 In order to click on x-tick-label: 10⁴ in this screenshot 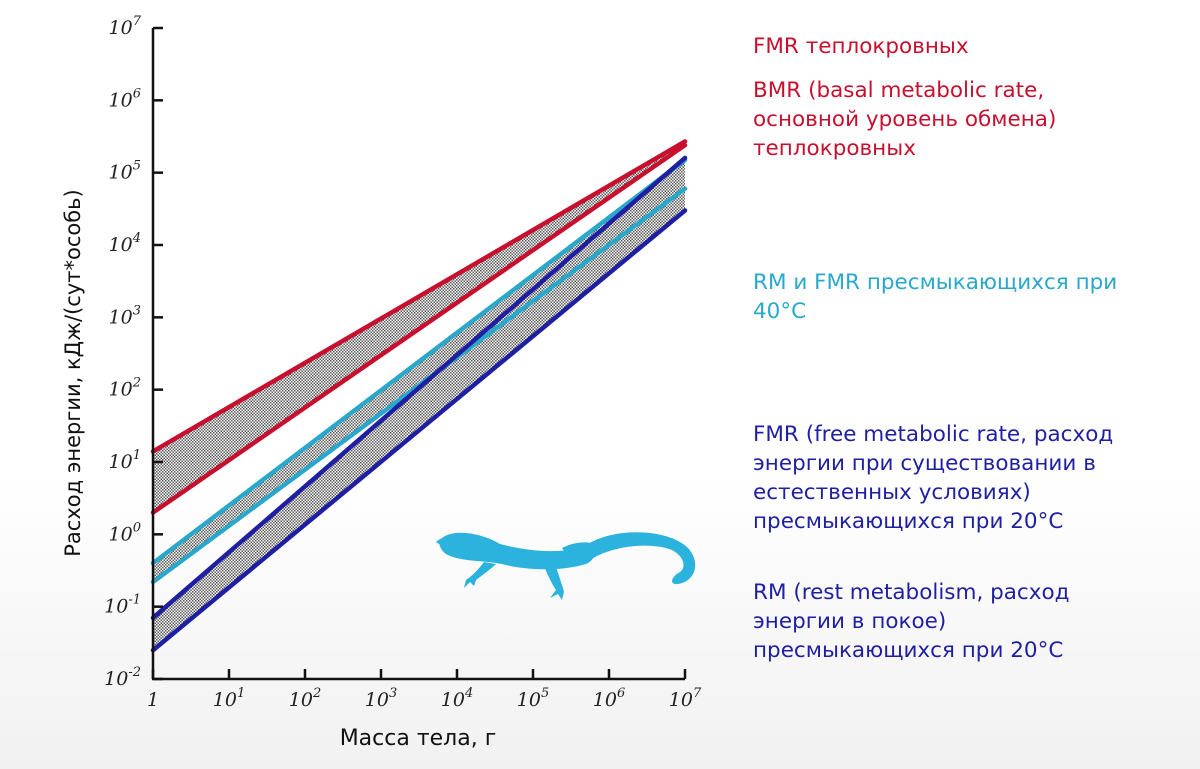, I will do `click(457, 698)`.